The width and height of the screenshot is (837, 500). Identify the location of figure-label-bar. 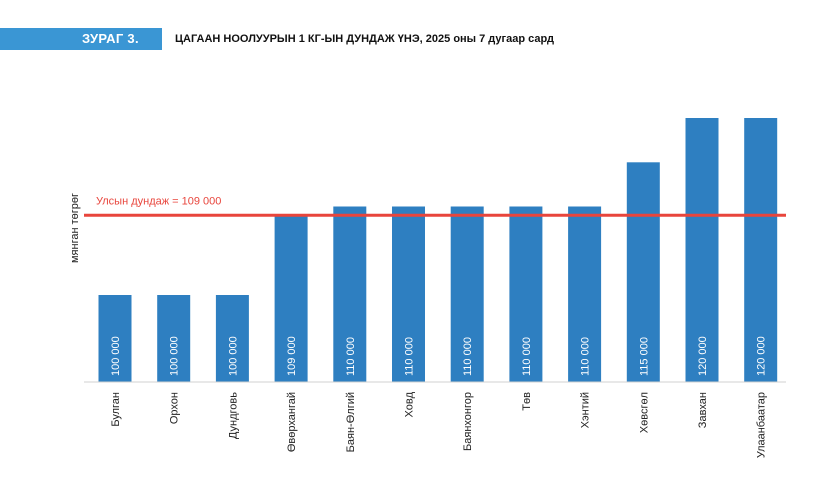
(81, 39).